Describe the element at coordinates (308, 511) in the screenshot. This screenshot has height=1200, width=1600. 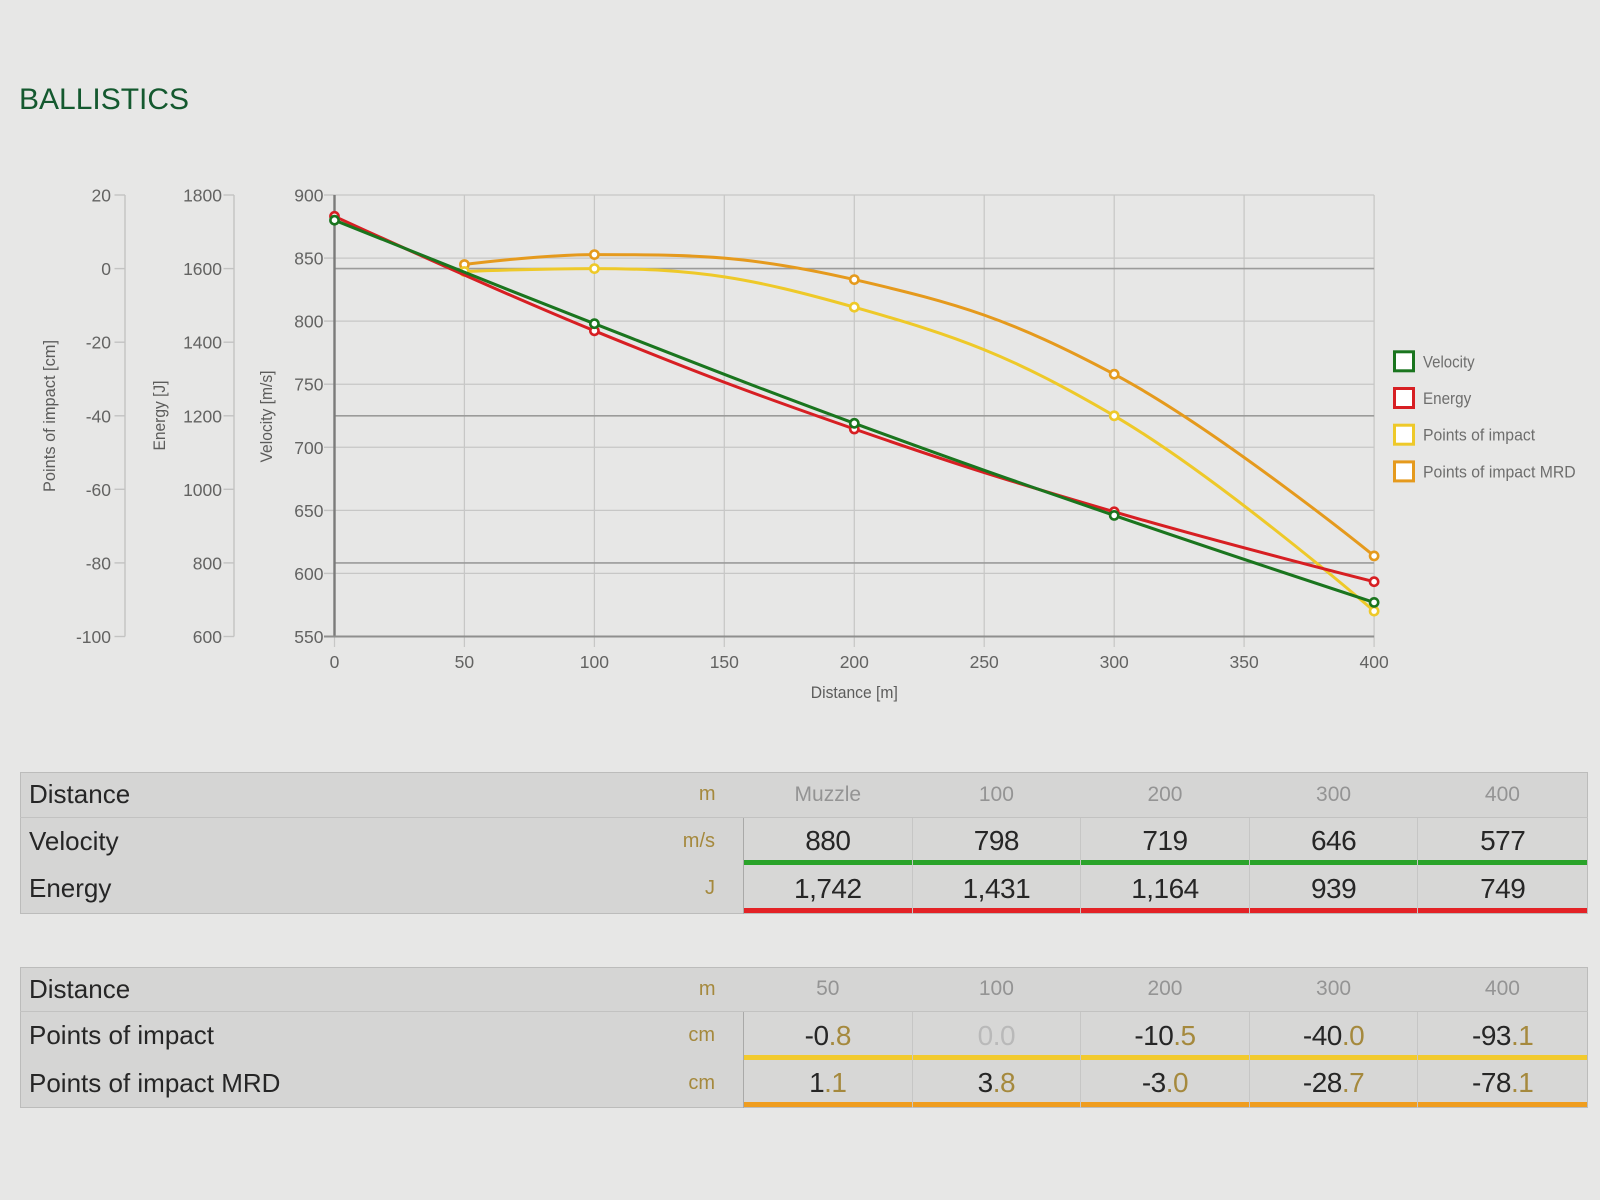
I see `svg-text: 650` at that location.